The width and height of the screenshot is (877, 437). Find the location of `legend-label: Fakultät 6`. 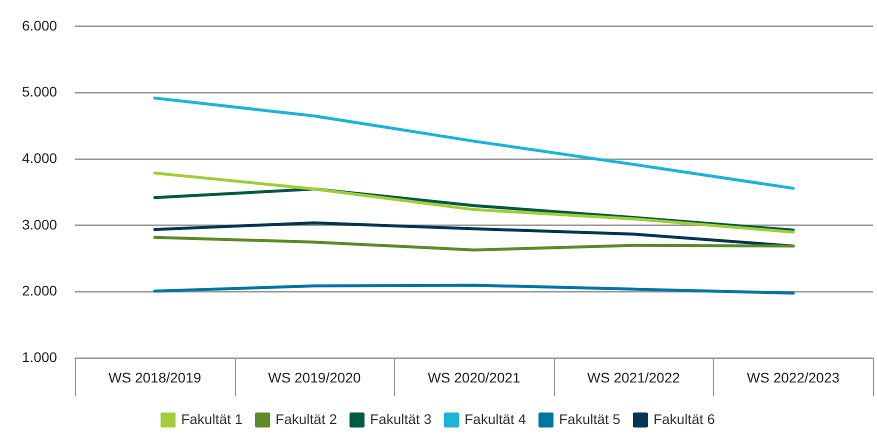

legend-label: Fakultät 6 is located at coordinates (684, 418).